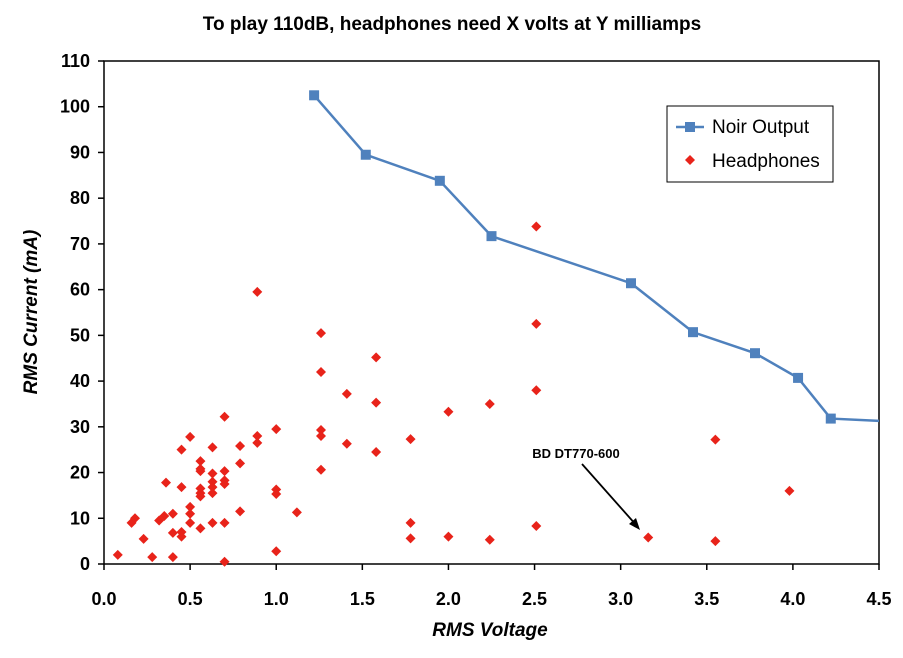 The image size is (903, 658). I want to click on annotation-arrow-line, so click(609, 495).